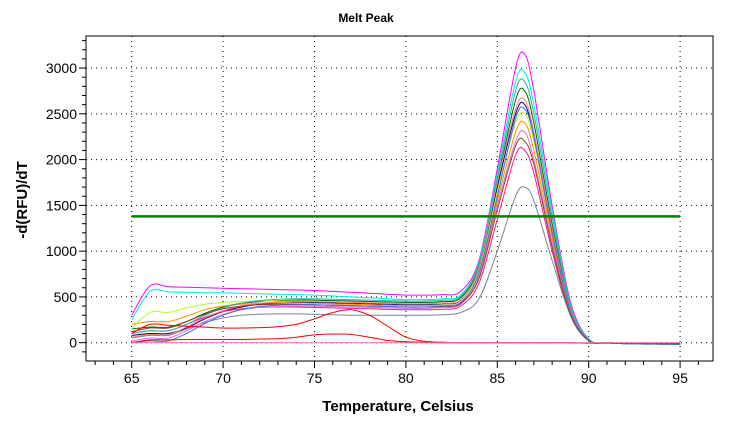 The width and height of the screenshot is (732, 431). I want to click on x-tick-label: 80, so click(406, 378).